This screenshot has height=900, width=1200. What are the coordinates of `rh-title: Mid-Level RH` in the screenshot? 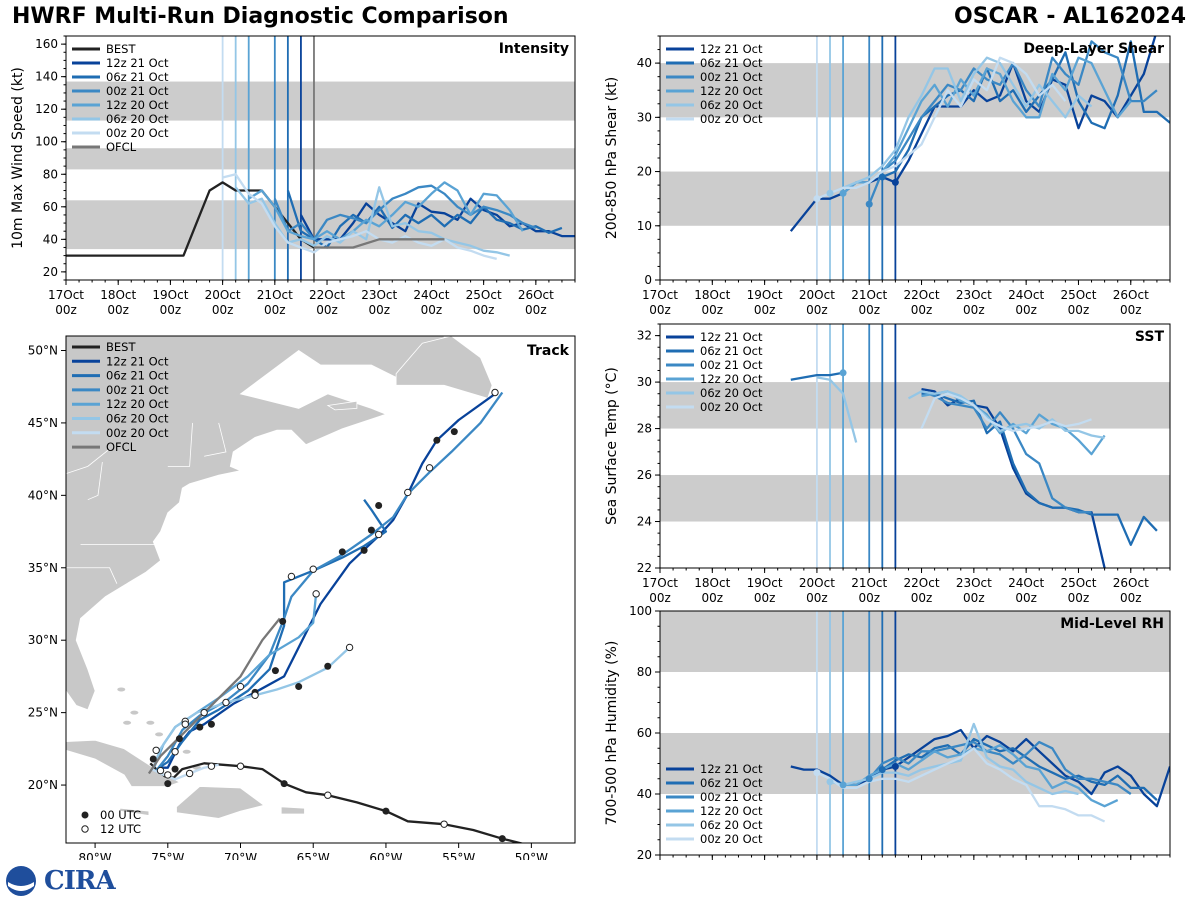 It's located at (1112, 624).